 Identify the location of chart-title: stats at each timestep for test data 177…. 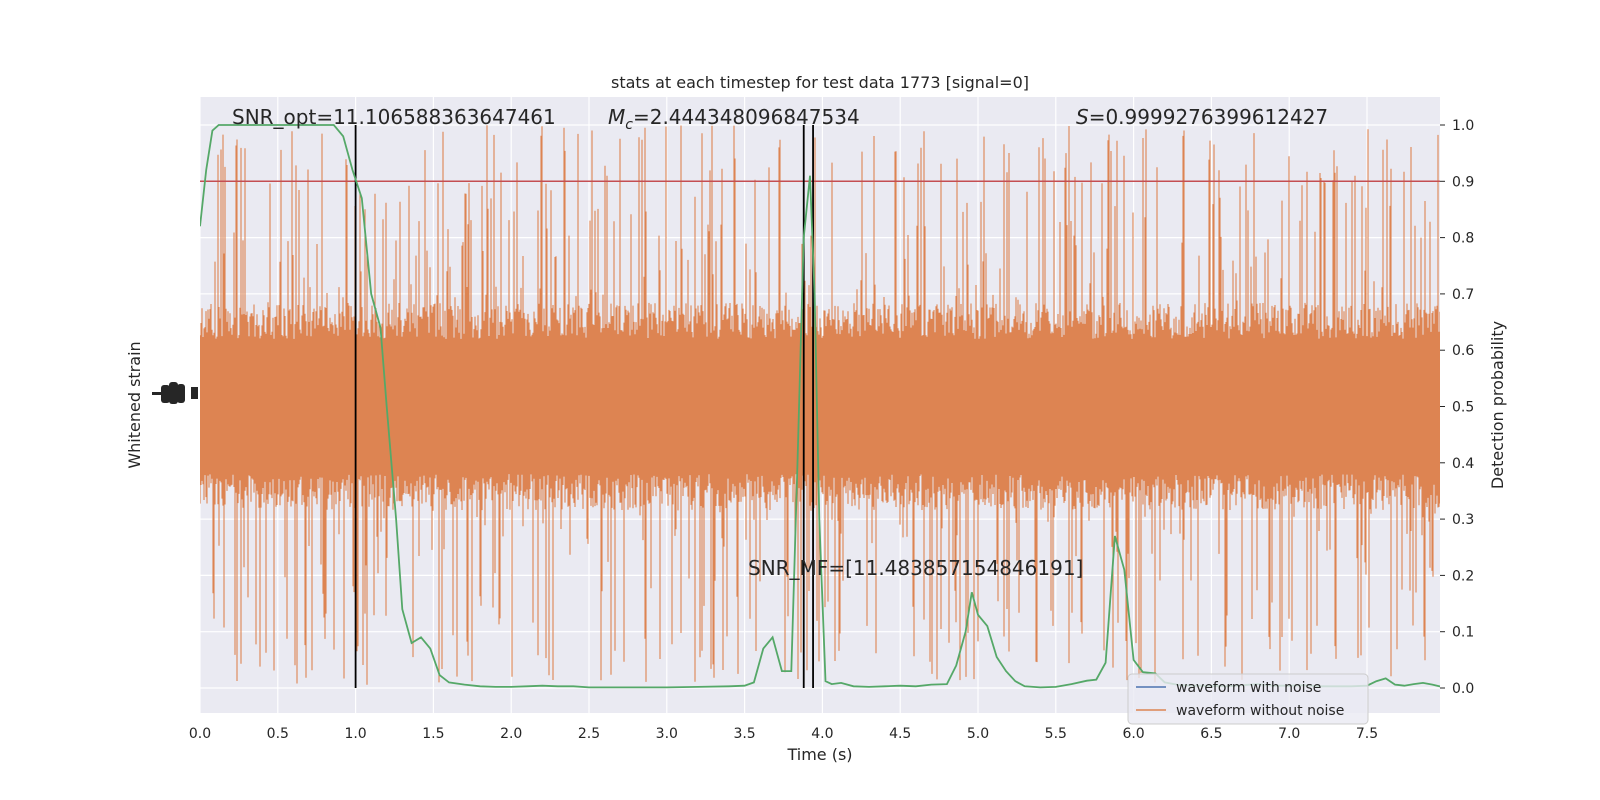
(820, 82).